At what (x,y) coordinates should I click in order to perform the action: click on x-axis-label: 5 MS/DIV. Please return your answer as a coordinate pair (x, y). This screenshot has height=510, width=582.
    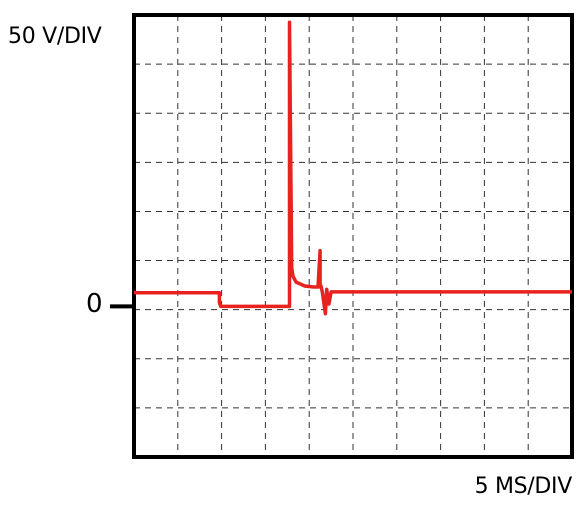
    Looking at the image, I should click on (523, 486).